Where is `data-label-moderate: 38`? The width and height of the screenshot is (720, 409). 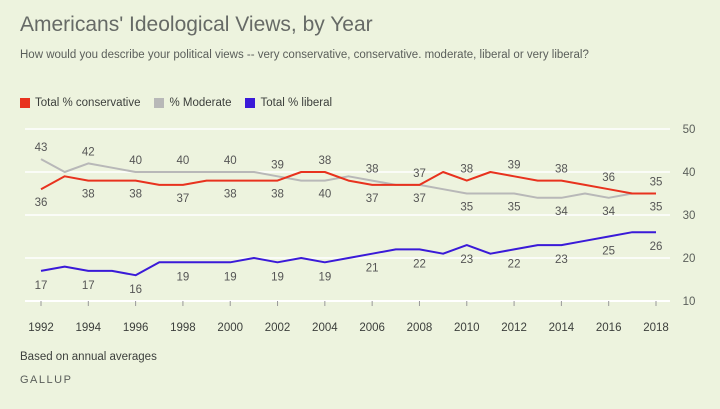
data-label-moderate: 38 is located at coordinates (372, 170).